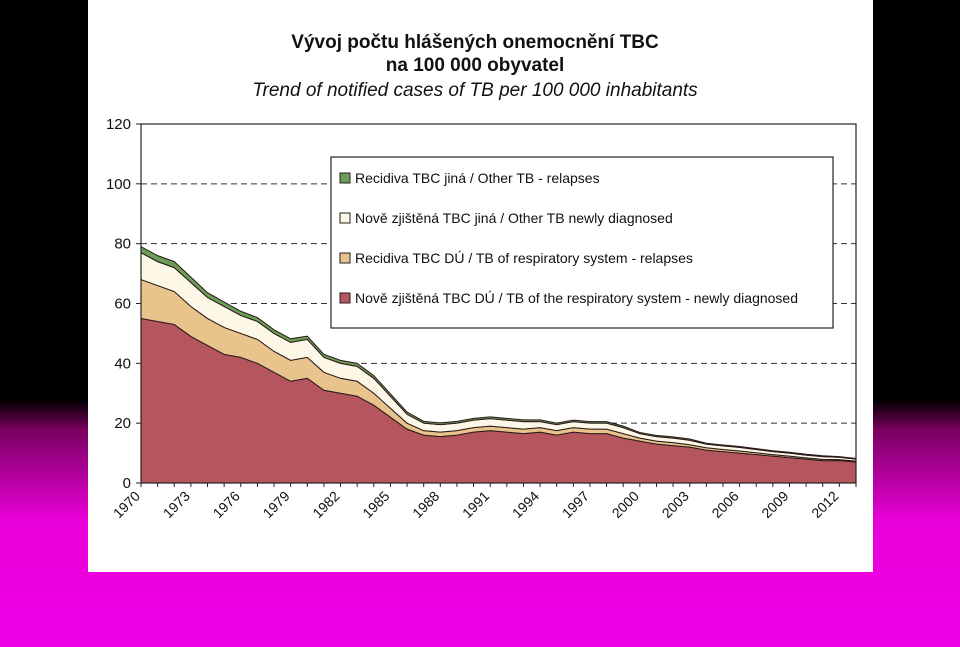 Image resolution: width=960 pixels, height=647 pixels. Describe the element at coordinates (525, 504) in the screenshot. I see `x-tick-label: 1994` at that location.